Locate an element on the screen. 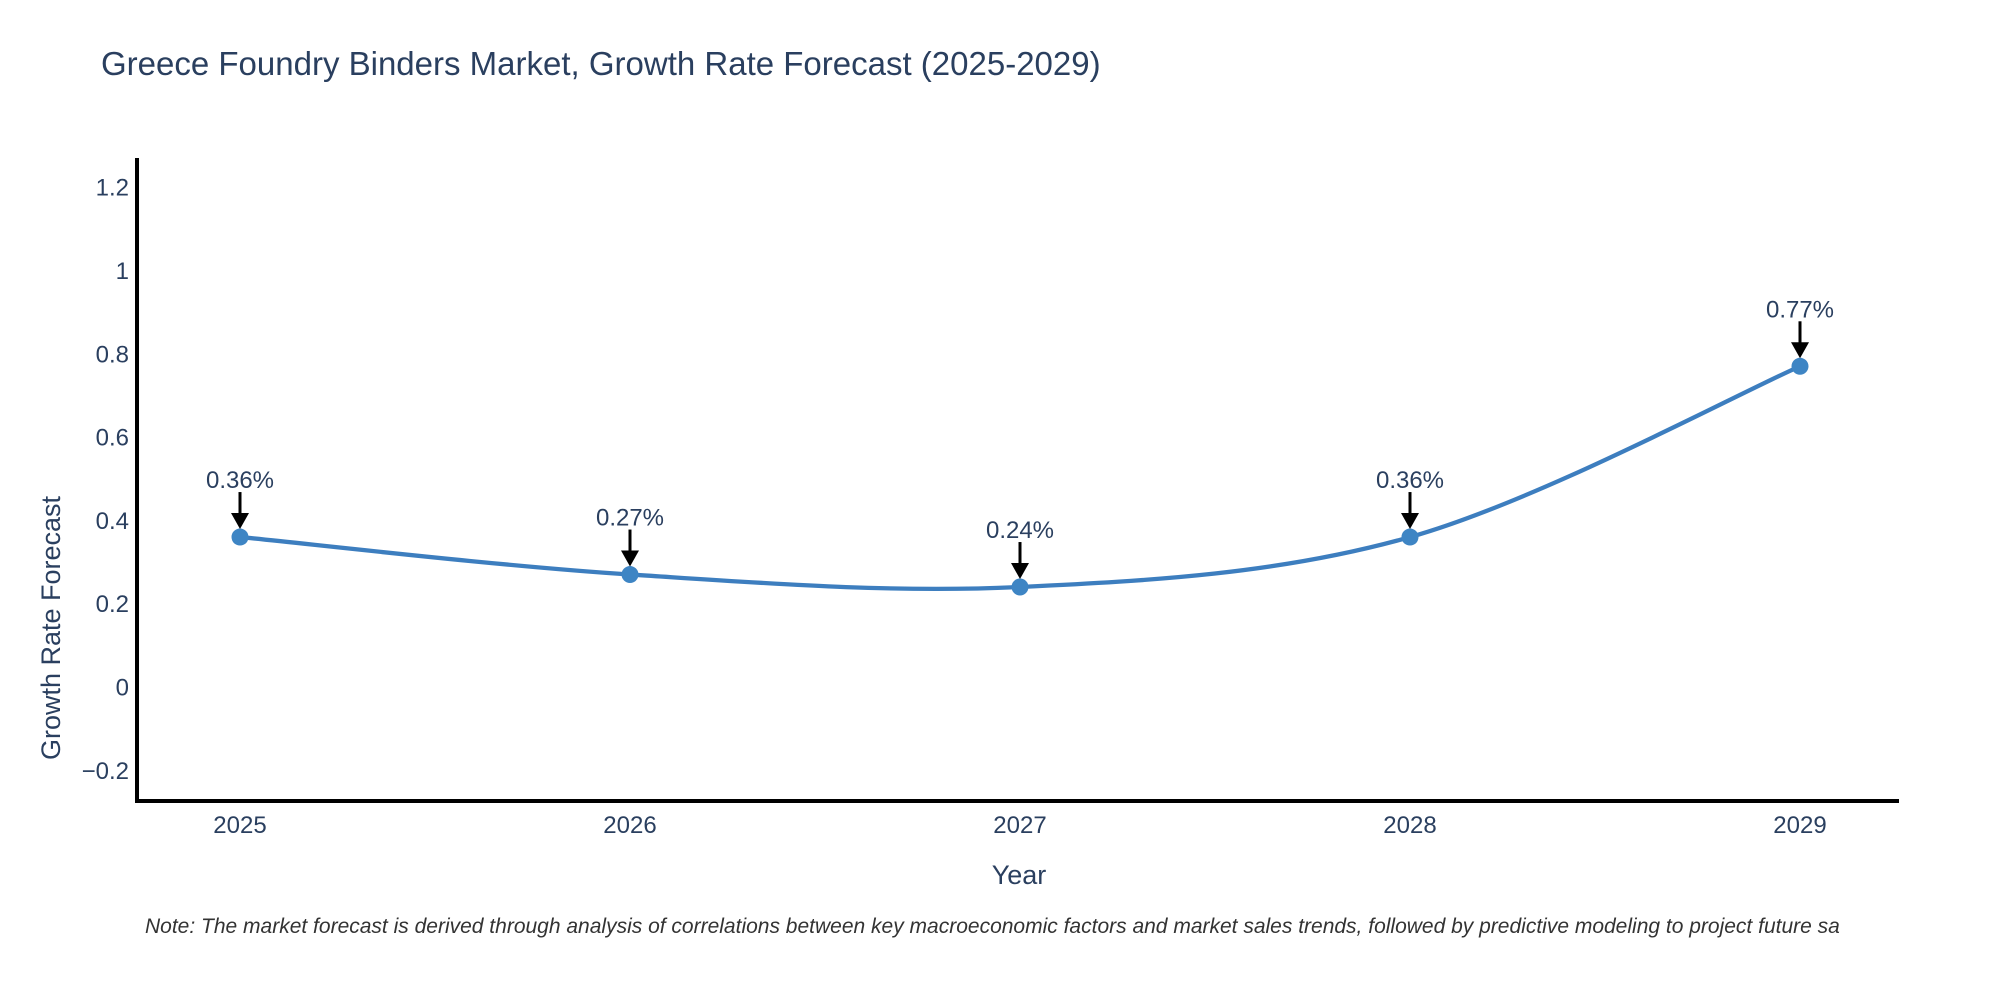  y-tick-label: 0.4 is located at coordinates (112, 521).